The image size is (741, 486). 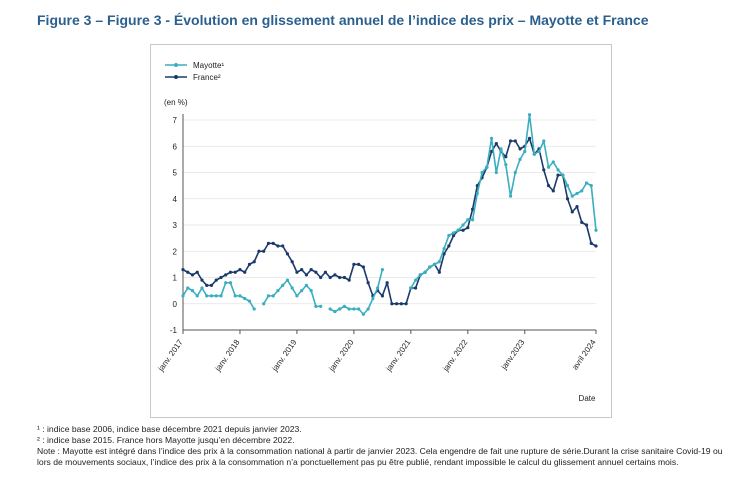 What do you see at coordinates (208, 65) in the screenshot?
I see `legend-label-mayotte: Mayotte¹` at bounding box center [208, 65].